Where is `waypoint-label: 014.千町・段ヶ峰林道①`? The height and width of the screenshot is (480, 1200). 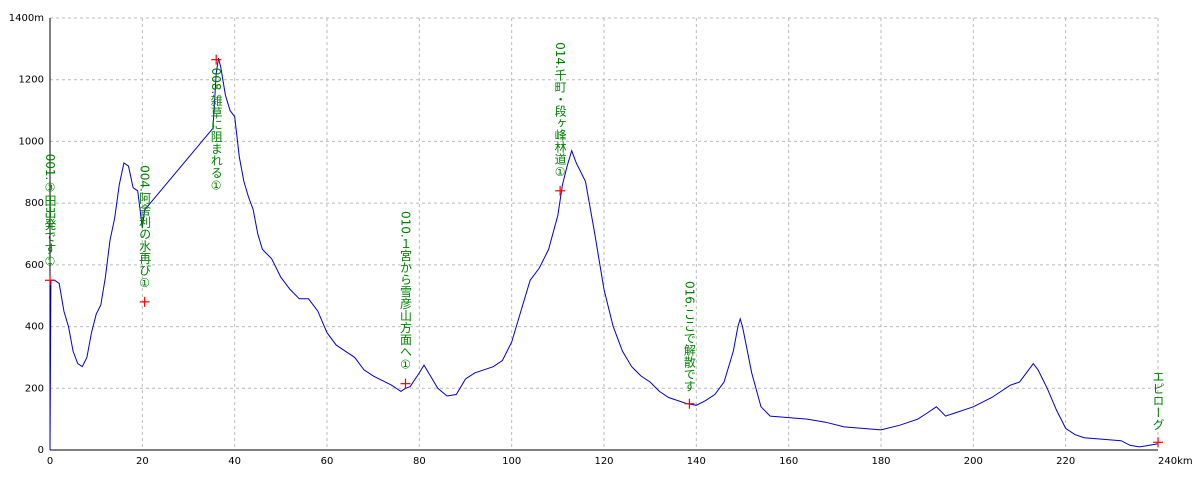
waypoint-label: 014.千町・段ヶ峰林道① is located at coordinates (560, 110).